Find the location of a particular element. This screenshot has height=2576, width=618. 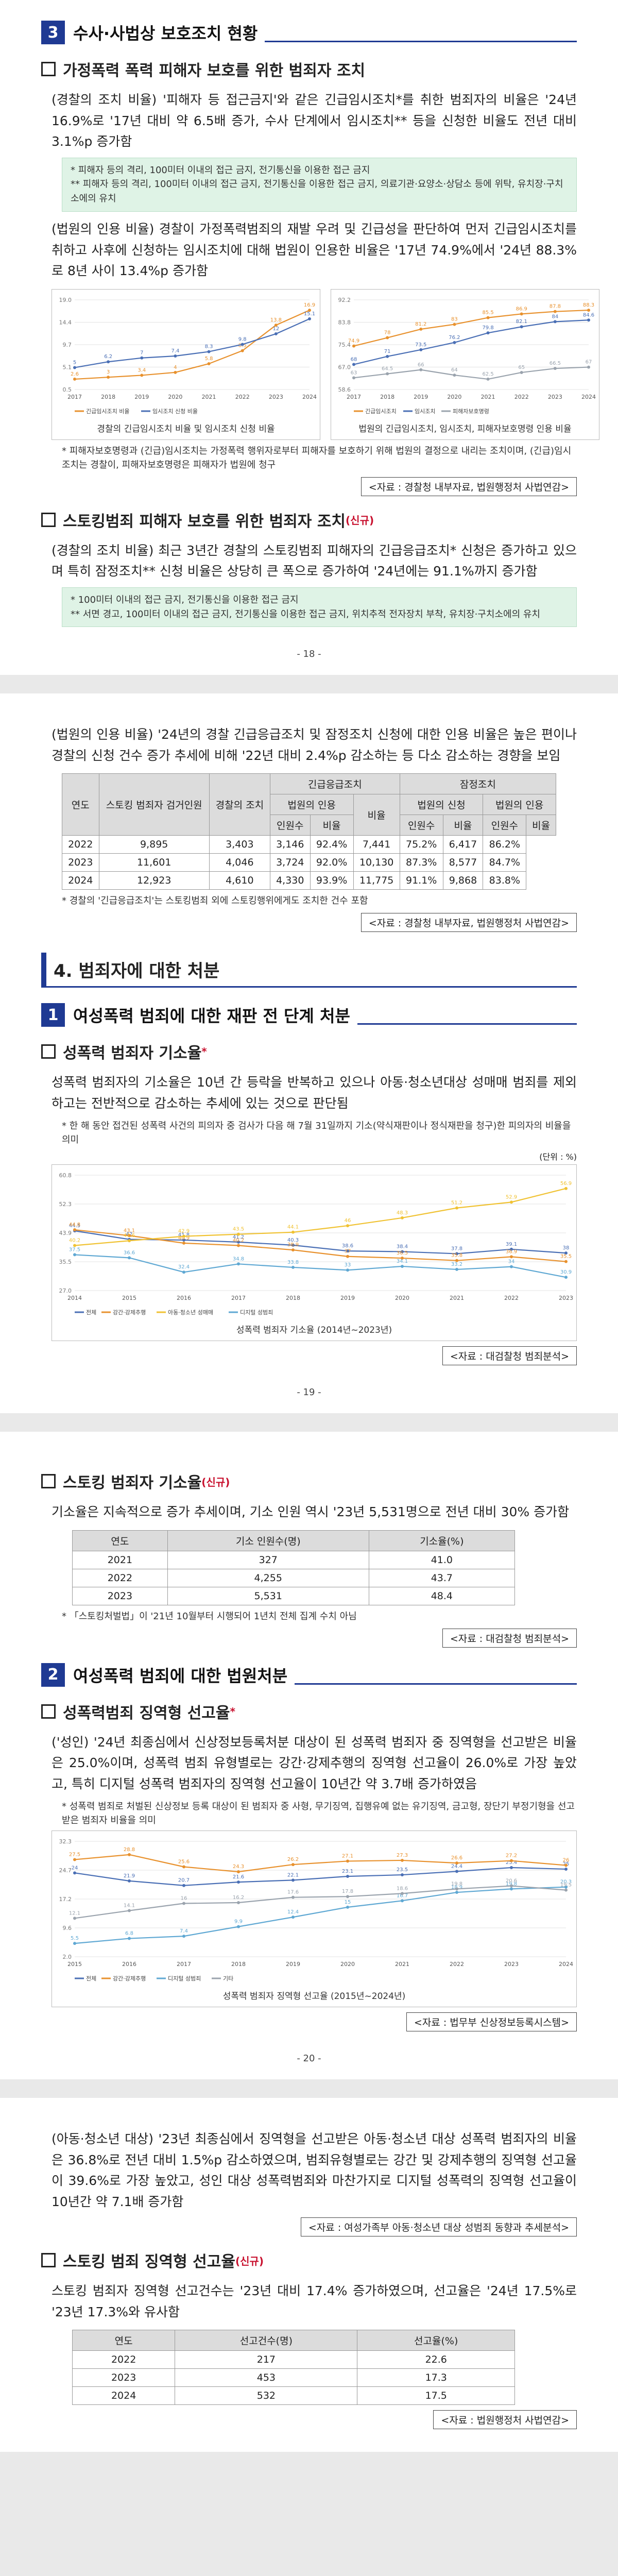

table-cell: 217 is located at coordinates (266, 2359).